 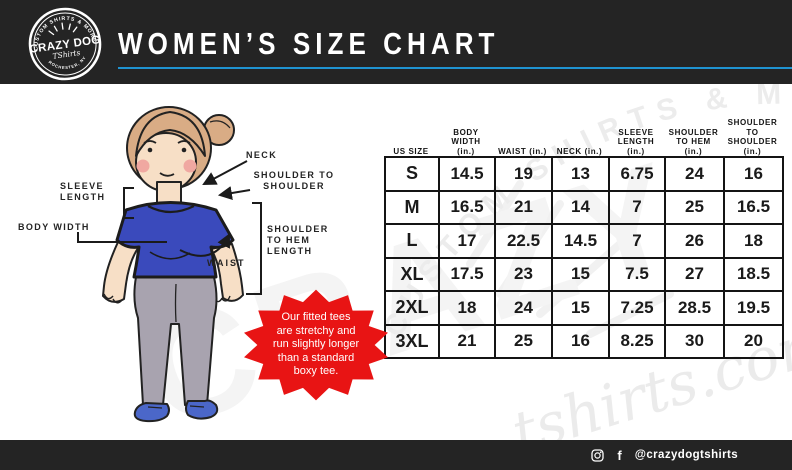 What do you see at coordinates (619, 455) in the screenshot?
I see `facebook-icon: f` at bounding box center [619, 455].